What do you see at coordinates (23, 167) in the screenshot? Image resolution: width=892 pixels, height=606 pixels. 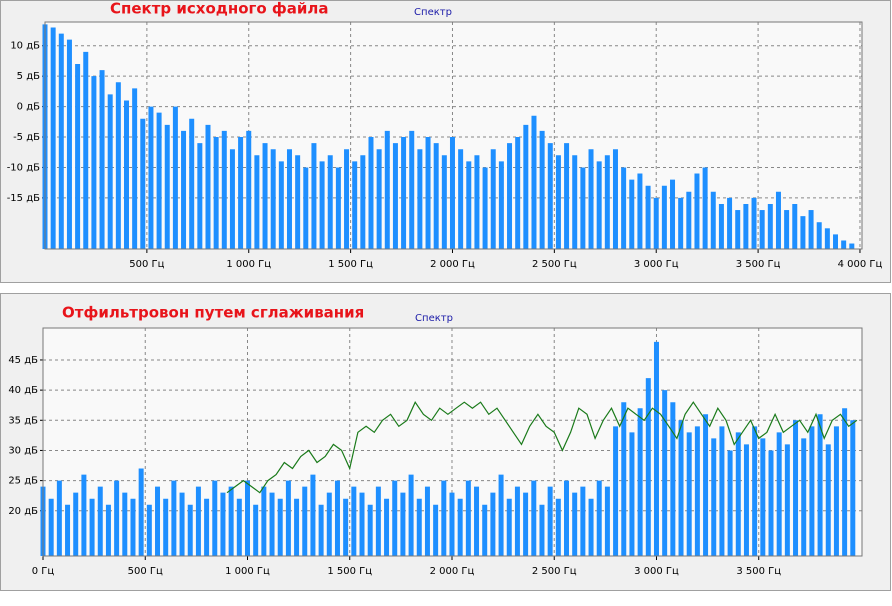 I see `y-tick-label: -10 дБ` at bounding box center [23, 167].